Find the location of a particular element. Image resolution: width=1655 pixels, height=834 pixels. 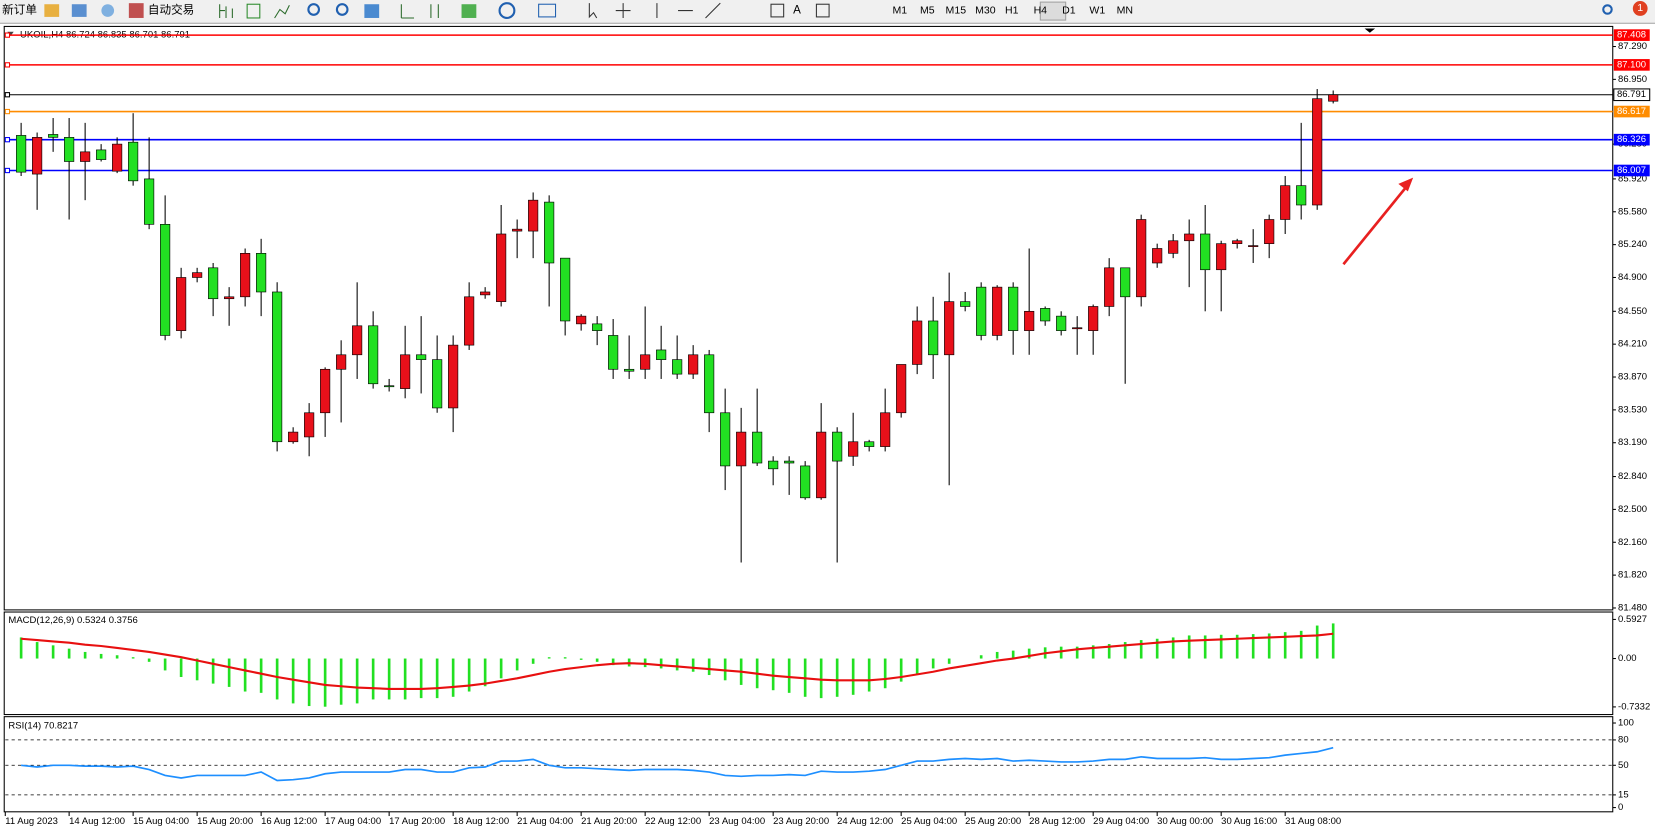

timeframe: H1 is located at coordinates (1012, 10).